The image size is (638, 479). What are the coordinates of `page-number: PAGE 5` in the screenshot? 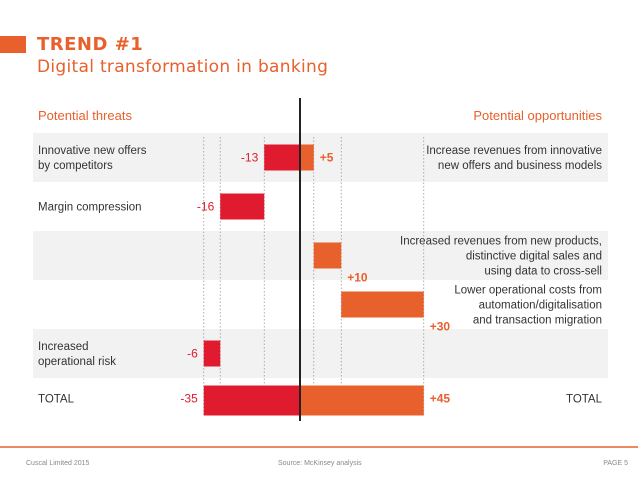 It's located at (615, 463).